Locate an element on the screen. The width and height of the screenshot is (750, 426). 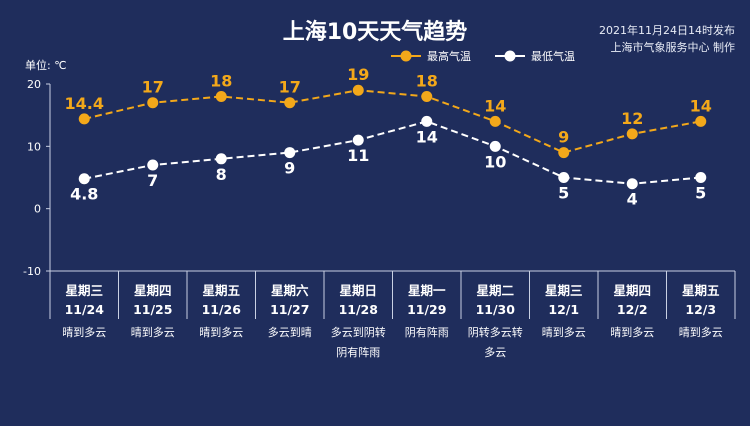
publish-time: 2021年11月24日14时发布 is located at coordinates (667, 30).